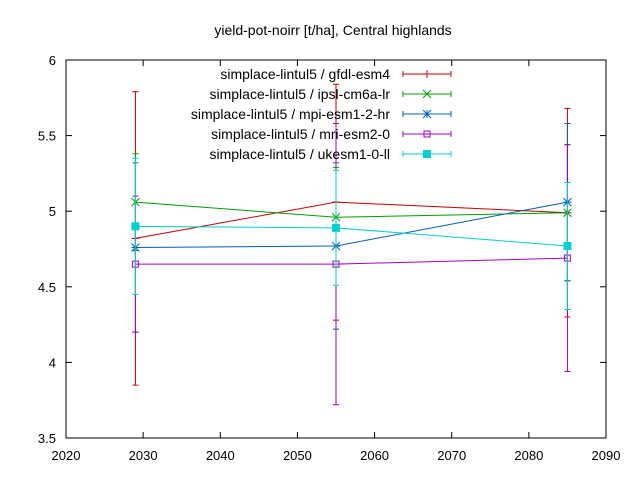  I want to click on legend-item: simplace-lintul5 / gfdl-esm4, so click(336, 74).